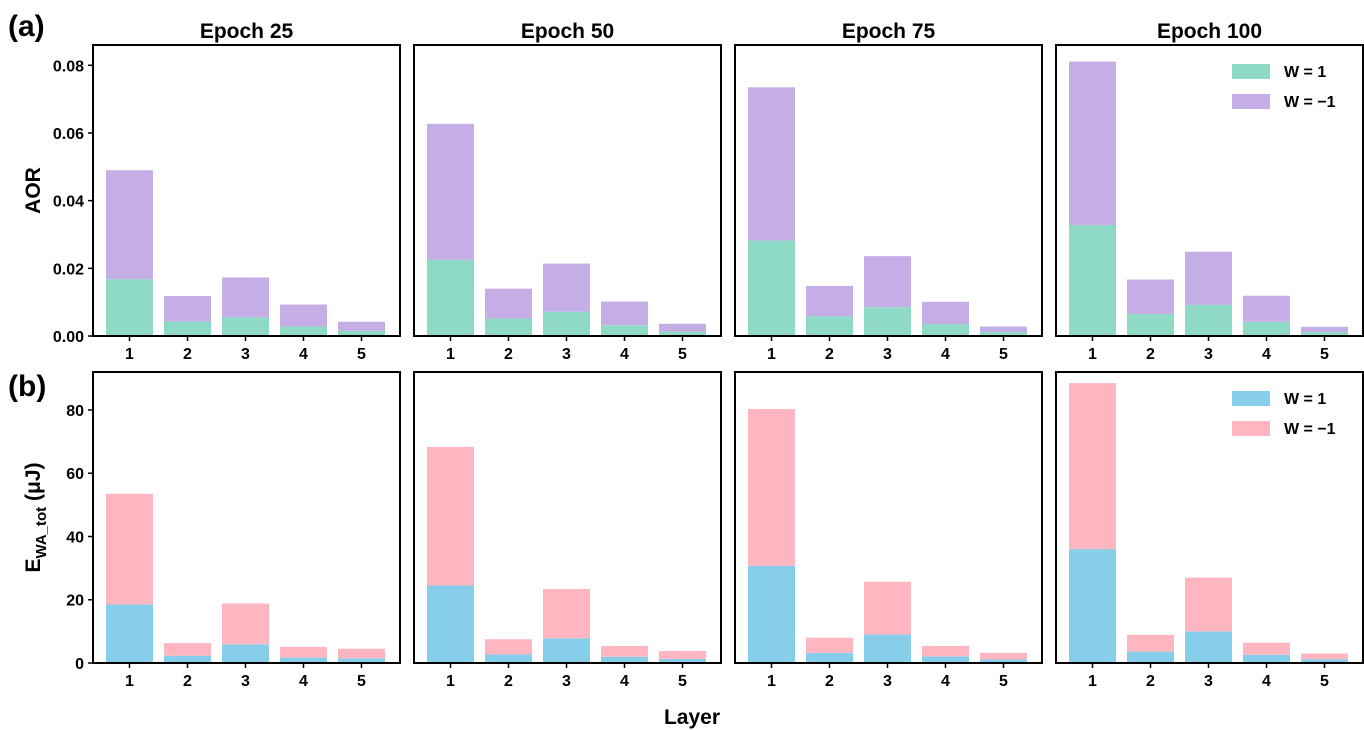 The height and width of the screenshot is (730, 1364). Describe the element at coordinates (75, 601) in the screenshot. I see `y-tick-label: 20` at that location.